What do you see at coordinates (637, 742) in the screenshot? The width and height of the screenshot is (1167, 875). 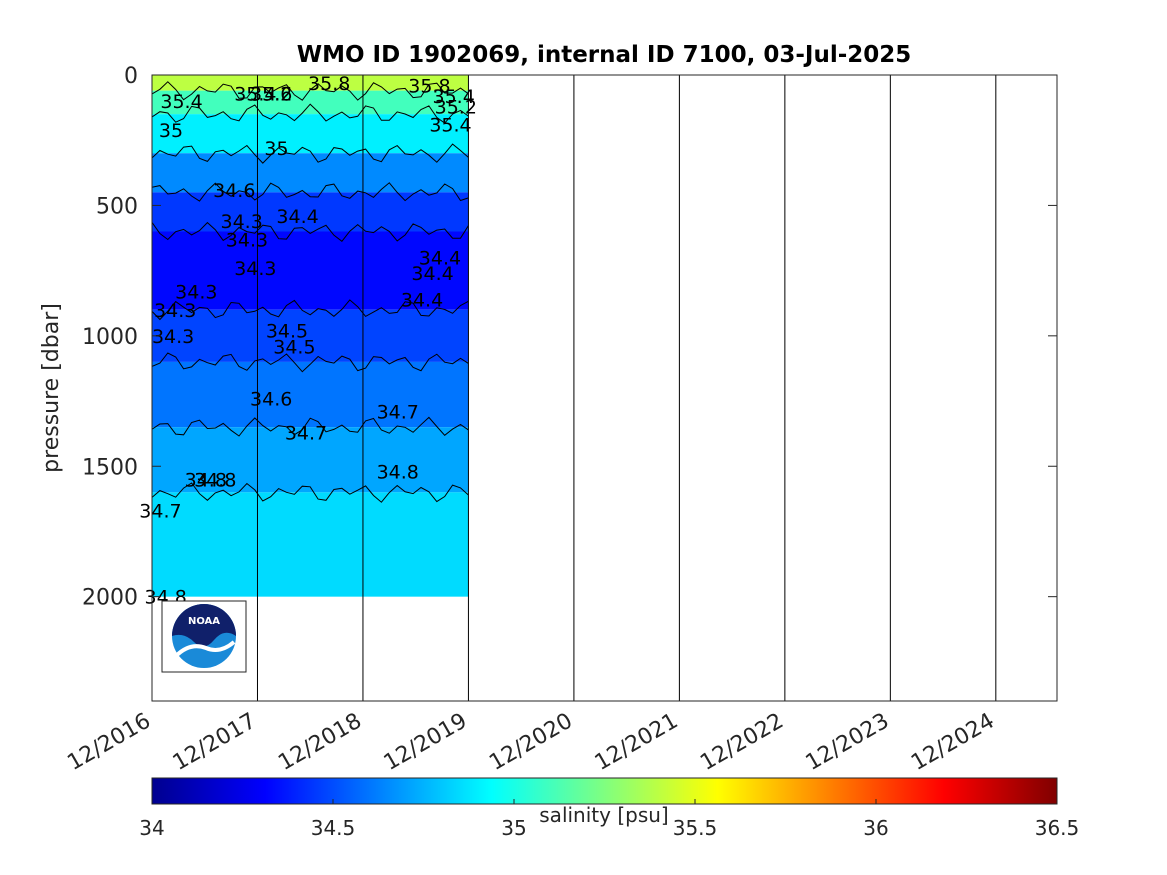 I see `x-tick-label: 12/2021` at bounding box center [637, 742].